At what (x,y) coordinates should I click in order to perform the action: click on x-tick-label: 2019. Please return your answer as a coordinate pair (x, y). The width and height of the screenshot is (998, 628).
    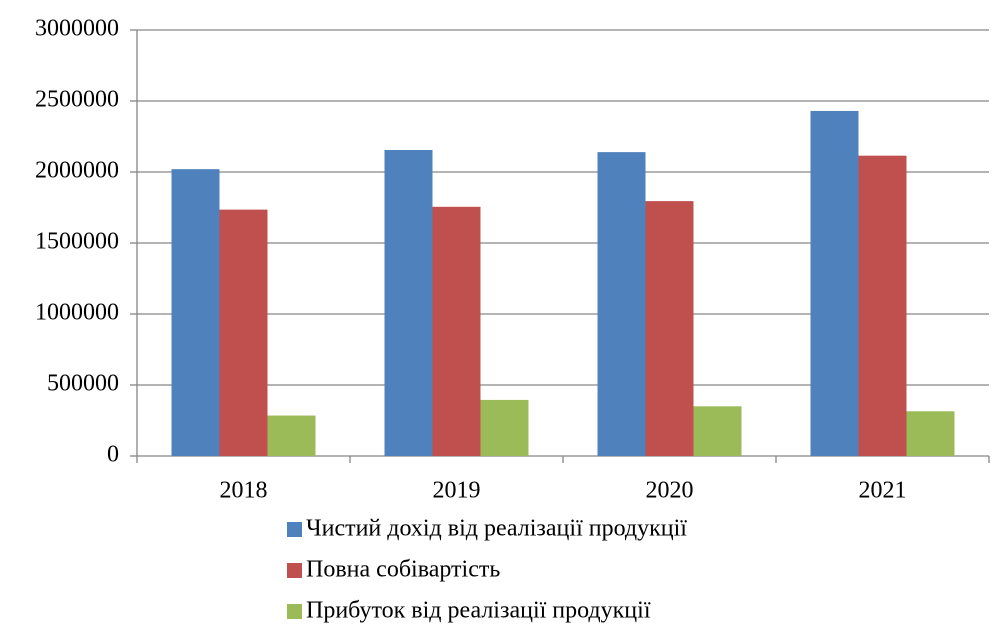
    Looking at the image, I should click on (457, 491).